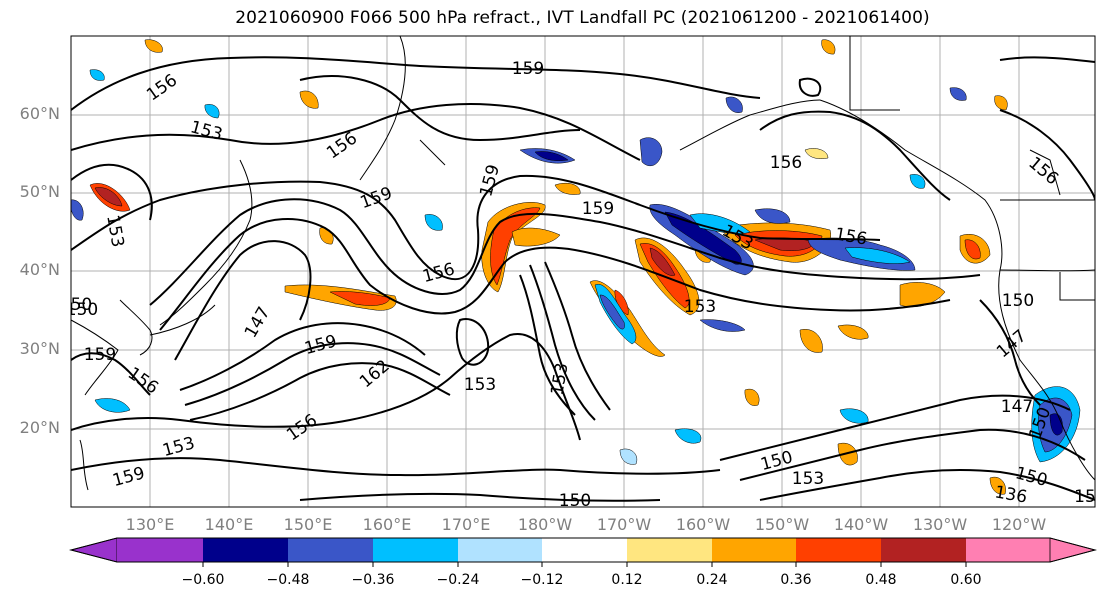 This screenshot has height=601, width=1105. Describe the element at coordinates (387, 524) in the screenshot. I see `lon-label: 160°E` at that location.